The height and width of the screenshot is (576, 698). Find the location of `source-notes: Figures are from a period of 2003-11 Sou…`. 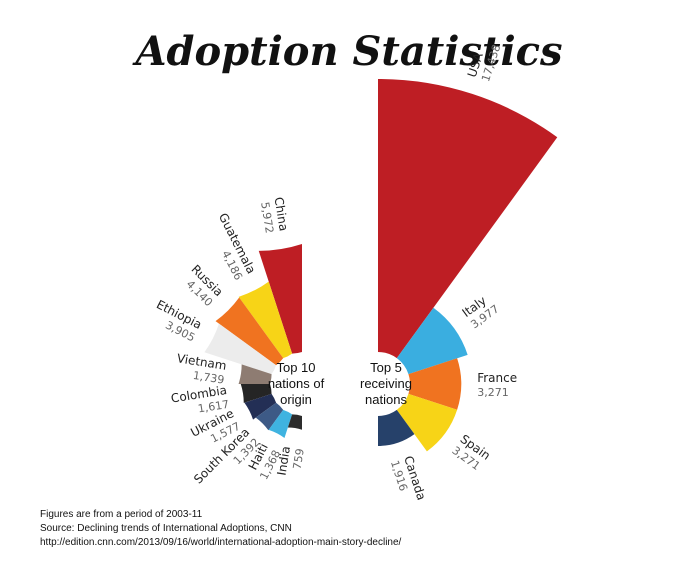

source-notes: Figures are from a period of 2003-11 Sou… is located at coordinates (220, 529).